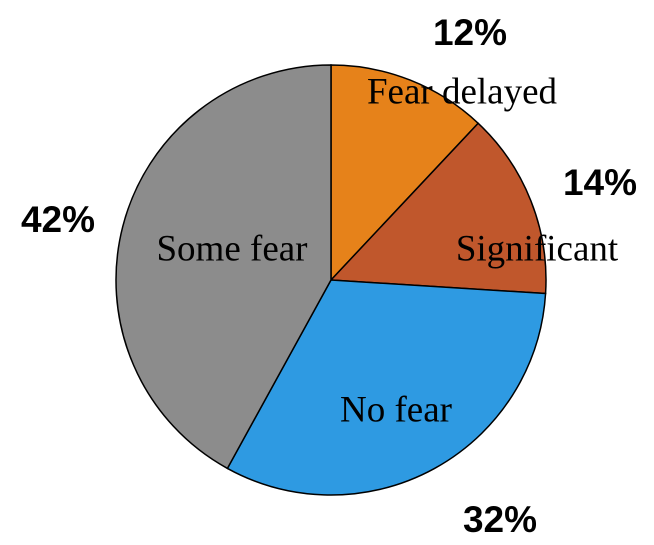 This screenshot has width=654, height=545. What do you see at coordinates (58, 219) in the screenshot?
I see `value-label: 42%` at bounding box center [58, 219].